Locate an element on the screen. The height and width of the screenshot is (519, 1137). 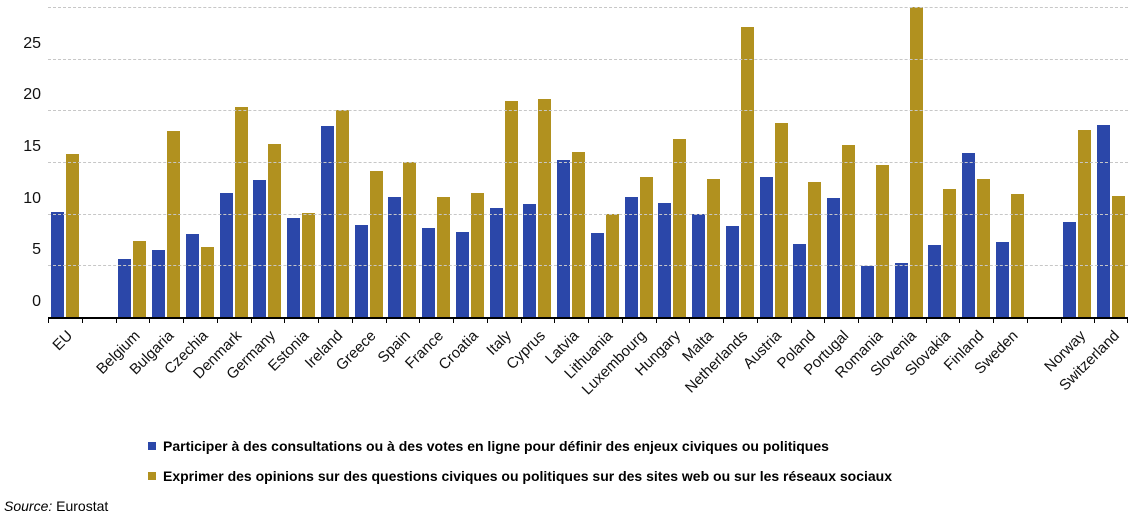
bar-romania-series2 is located at coordinates (882, 241).